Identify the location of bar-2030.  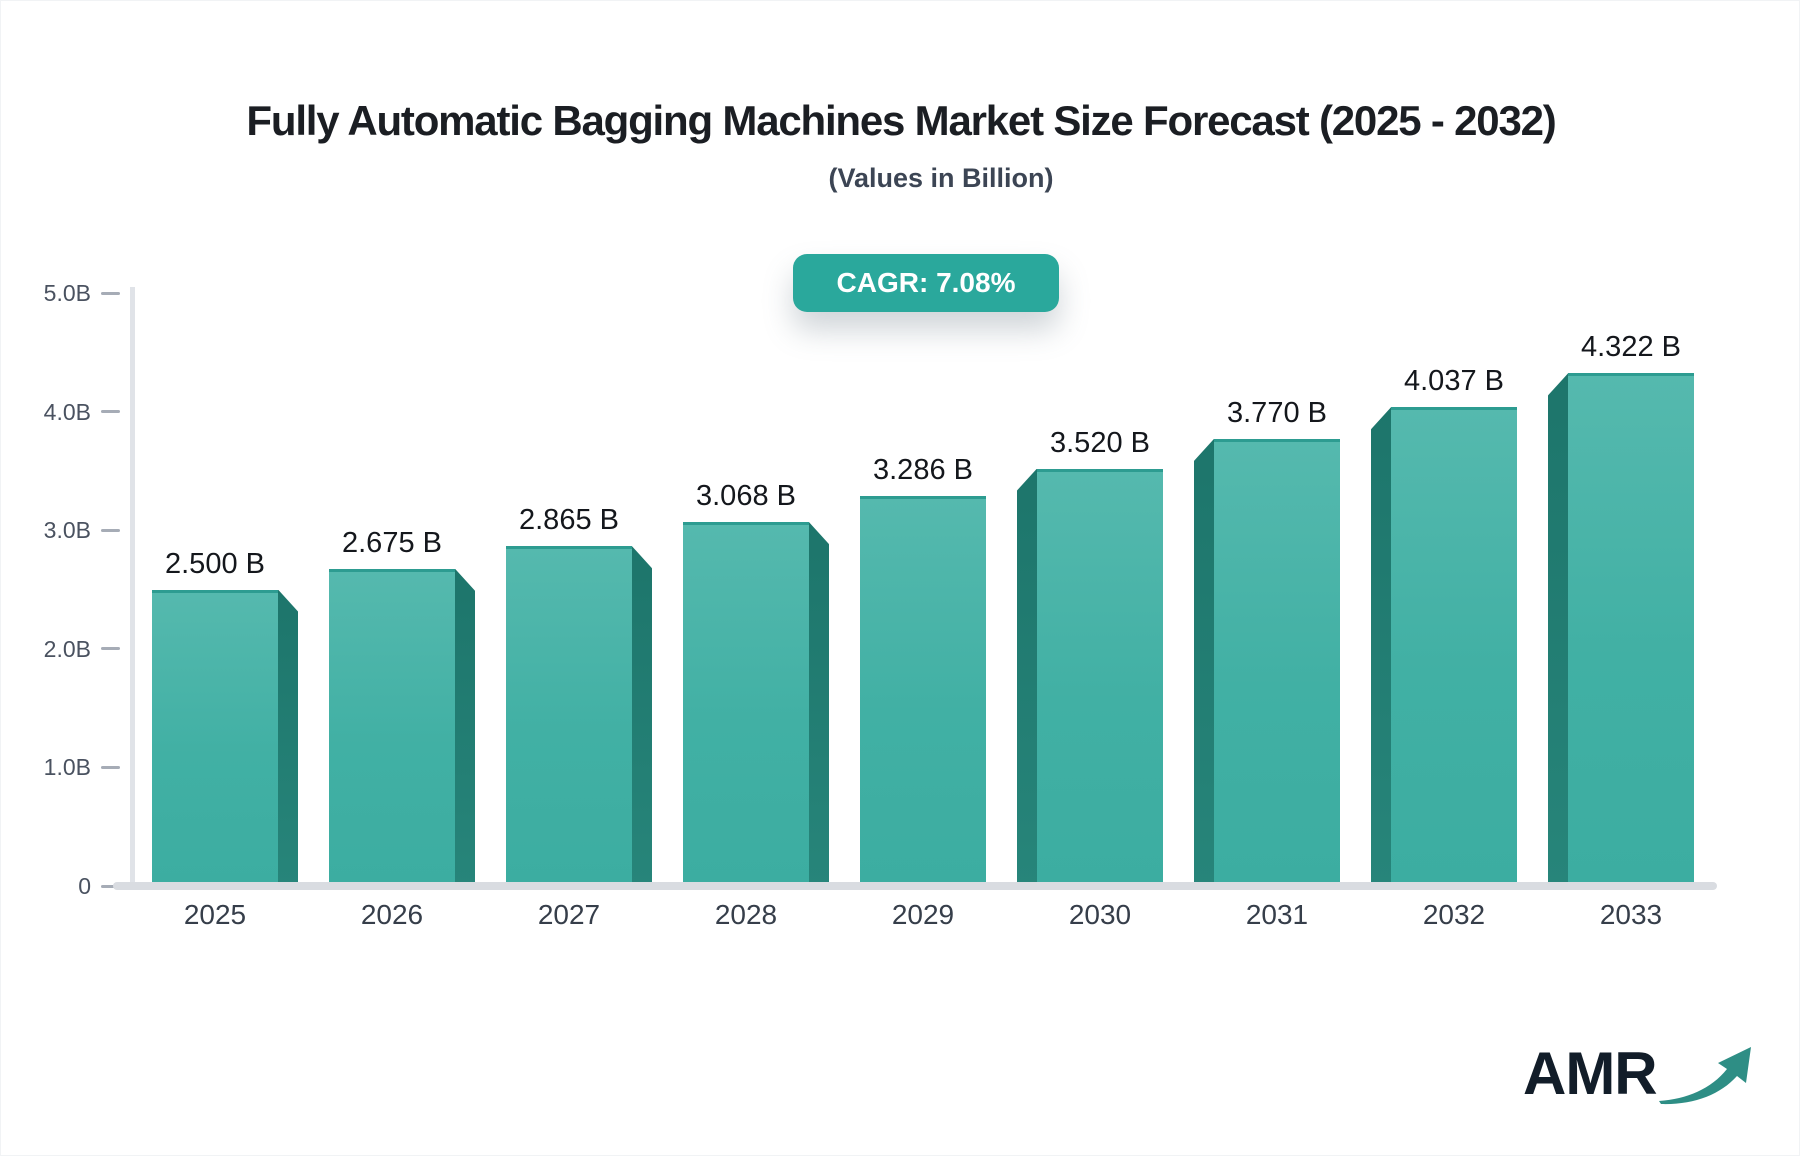
(1100, 677).